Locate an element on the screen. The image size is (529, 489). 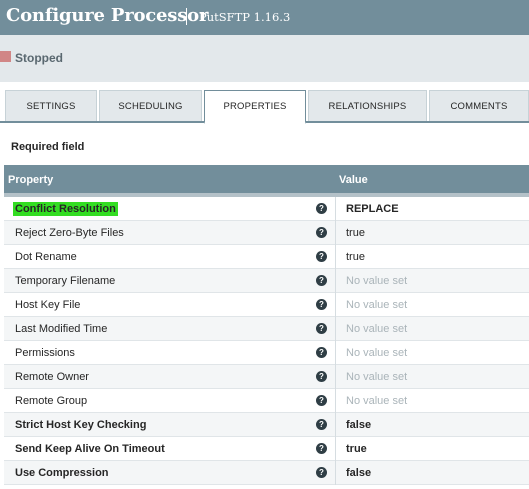
header-separator is located at coordinates (186, 16).